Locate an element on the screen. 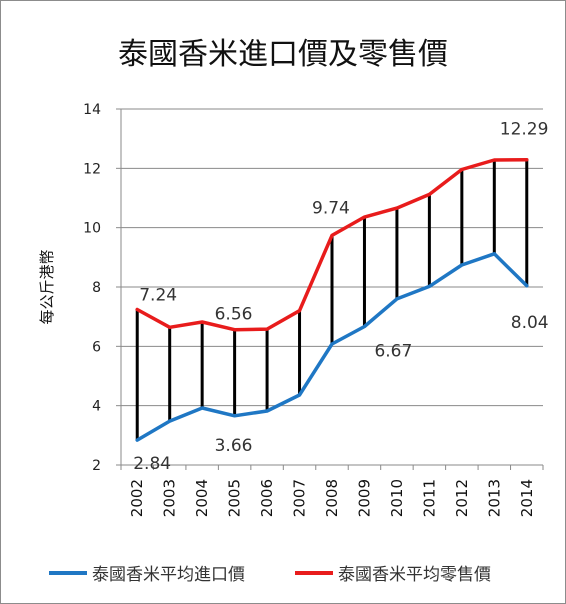 The image size is (566, 604). data-label: 6.67 is located at coordinates (393, 351).